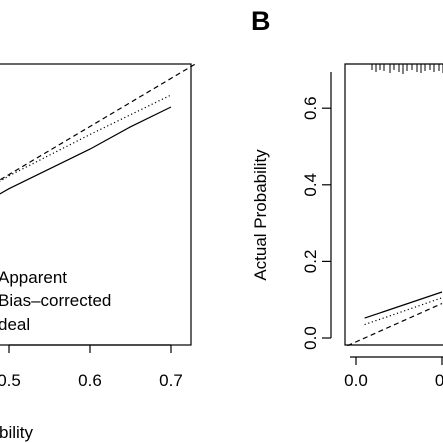 This screenshot has width=443, height=443. I want to click on legend-entry-bias-corrected: Bias–corrected, so click(55, 300).